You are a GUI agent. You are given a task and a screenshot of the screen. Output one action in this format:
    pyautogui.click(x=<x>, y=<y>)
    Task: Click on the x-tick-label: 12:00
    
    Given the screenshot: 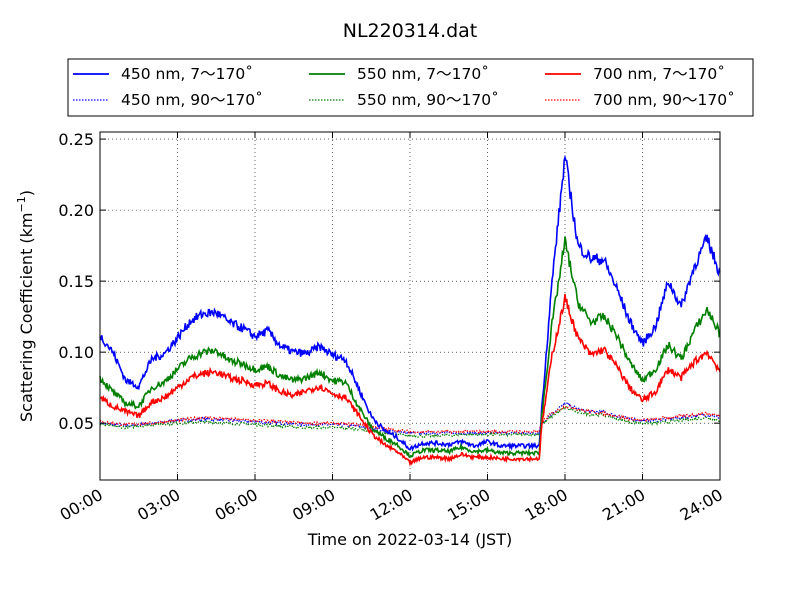 What is the action you would take?
    pyautogui.click(x=391, y=505)
    